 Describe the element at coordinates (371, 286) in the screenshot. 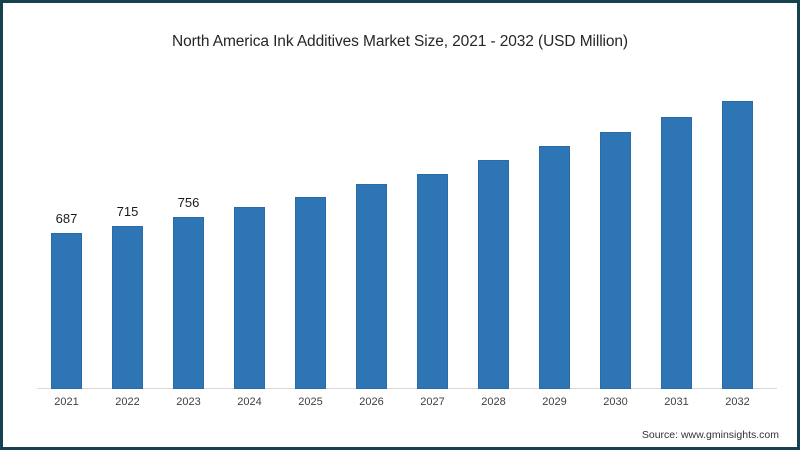

I see `bar-2026` at that location.